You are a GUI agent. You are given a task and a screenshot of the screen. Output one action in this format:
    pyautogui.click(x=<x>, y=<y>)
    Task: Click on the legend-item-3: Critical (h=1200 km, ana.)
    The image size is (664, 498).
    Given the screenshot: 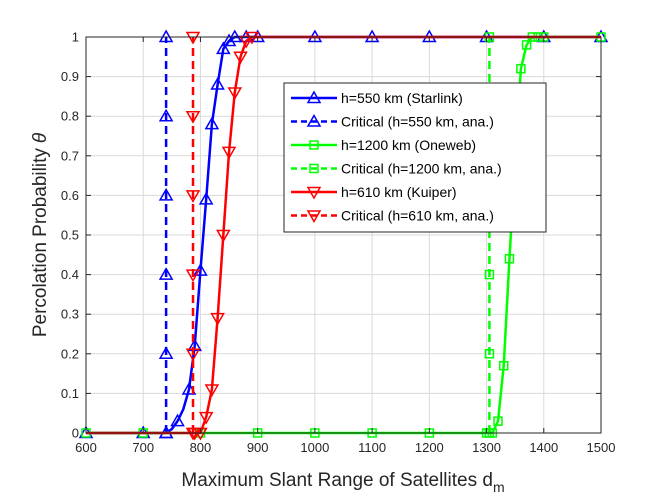 What is the action you would take?
    pyautogui.click(x=396, y=169)
    